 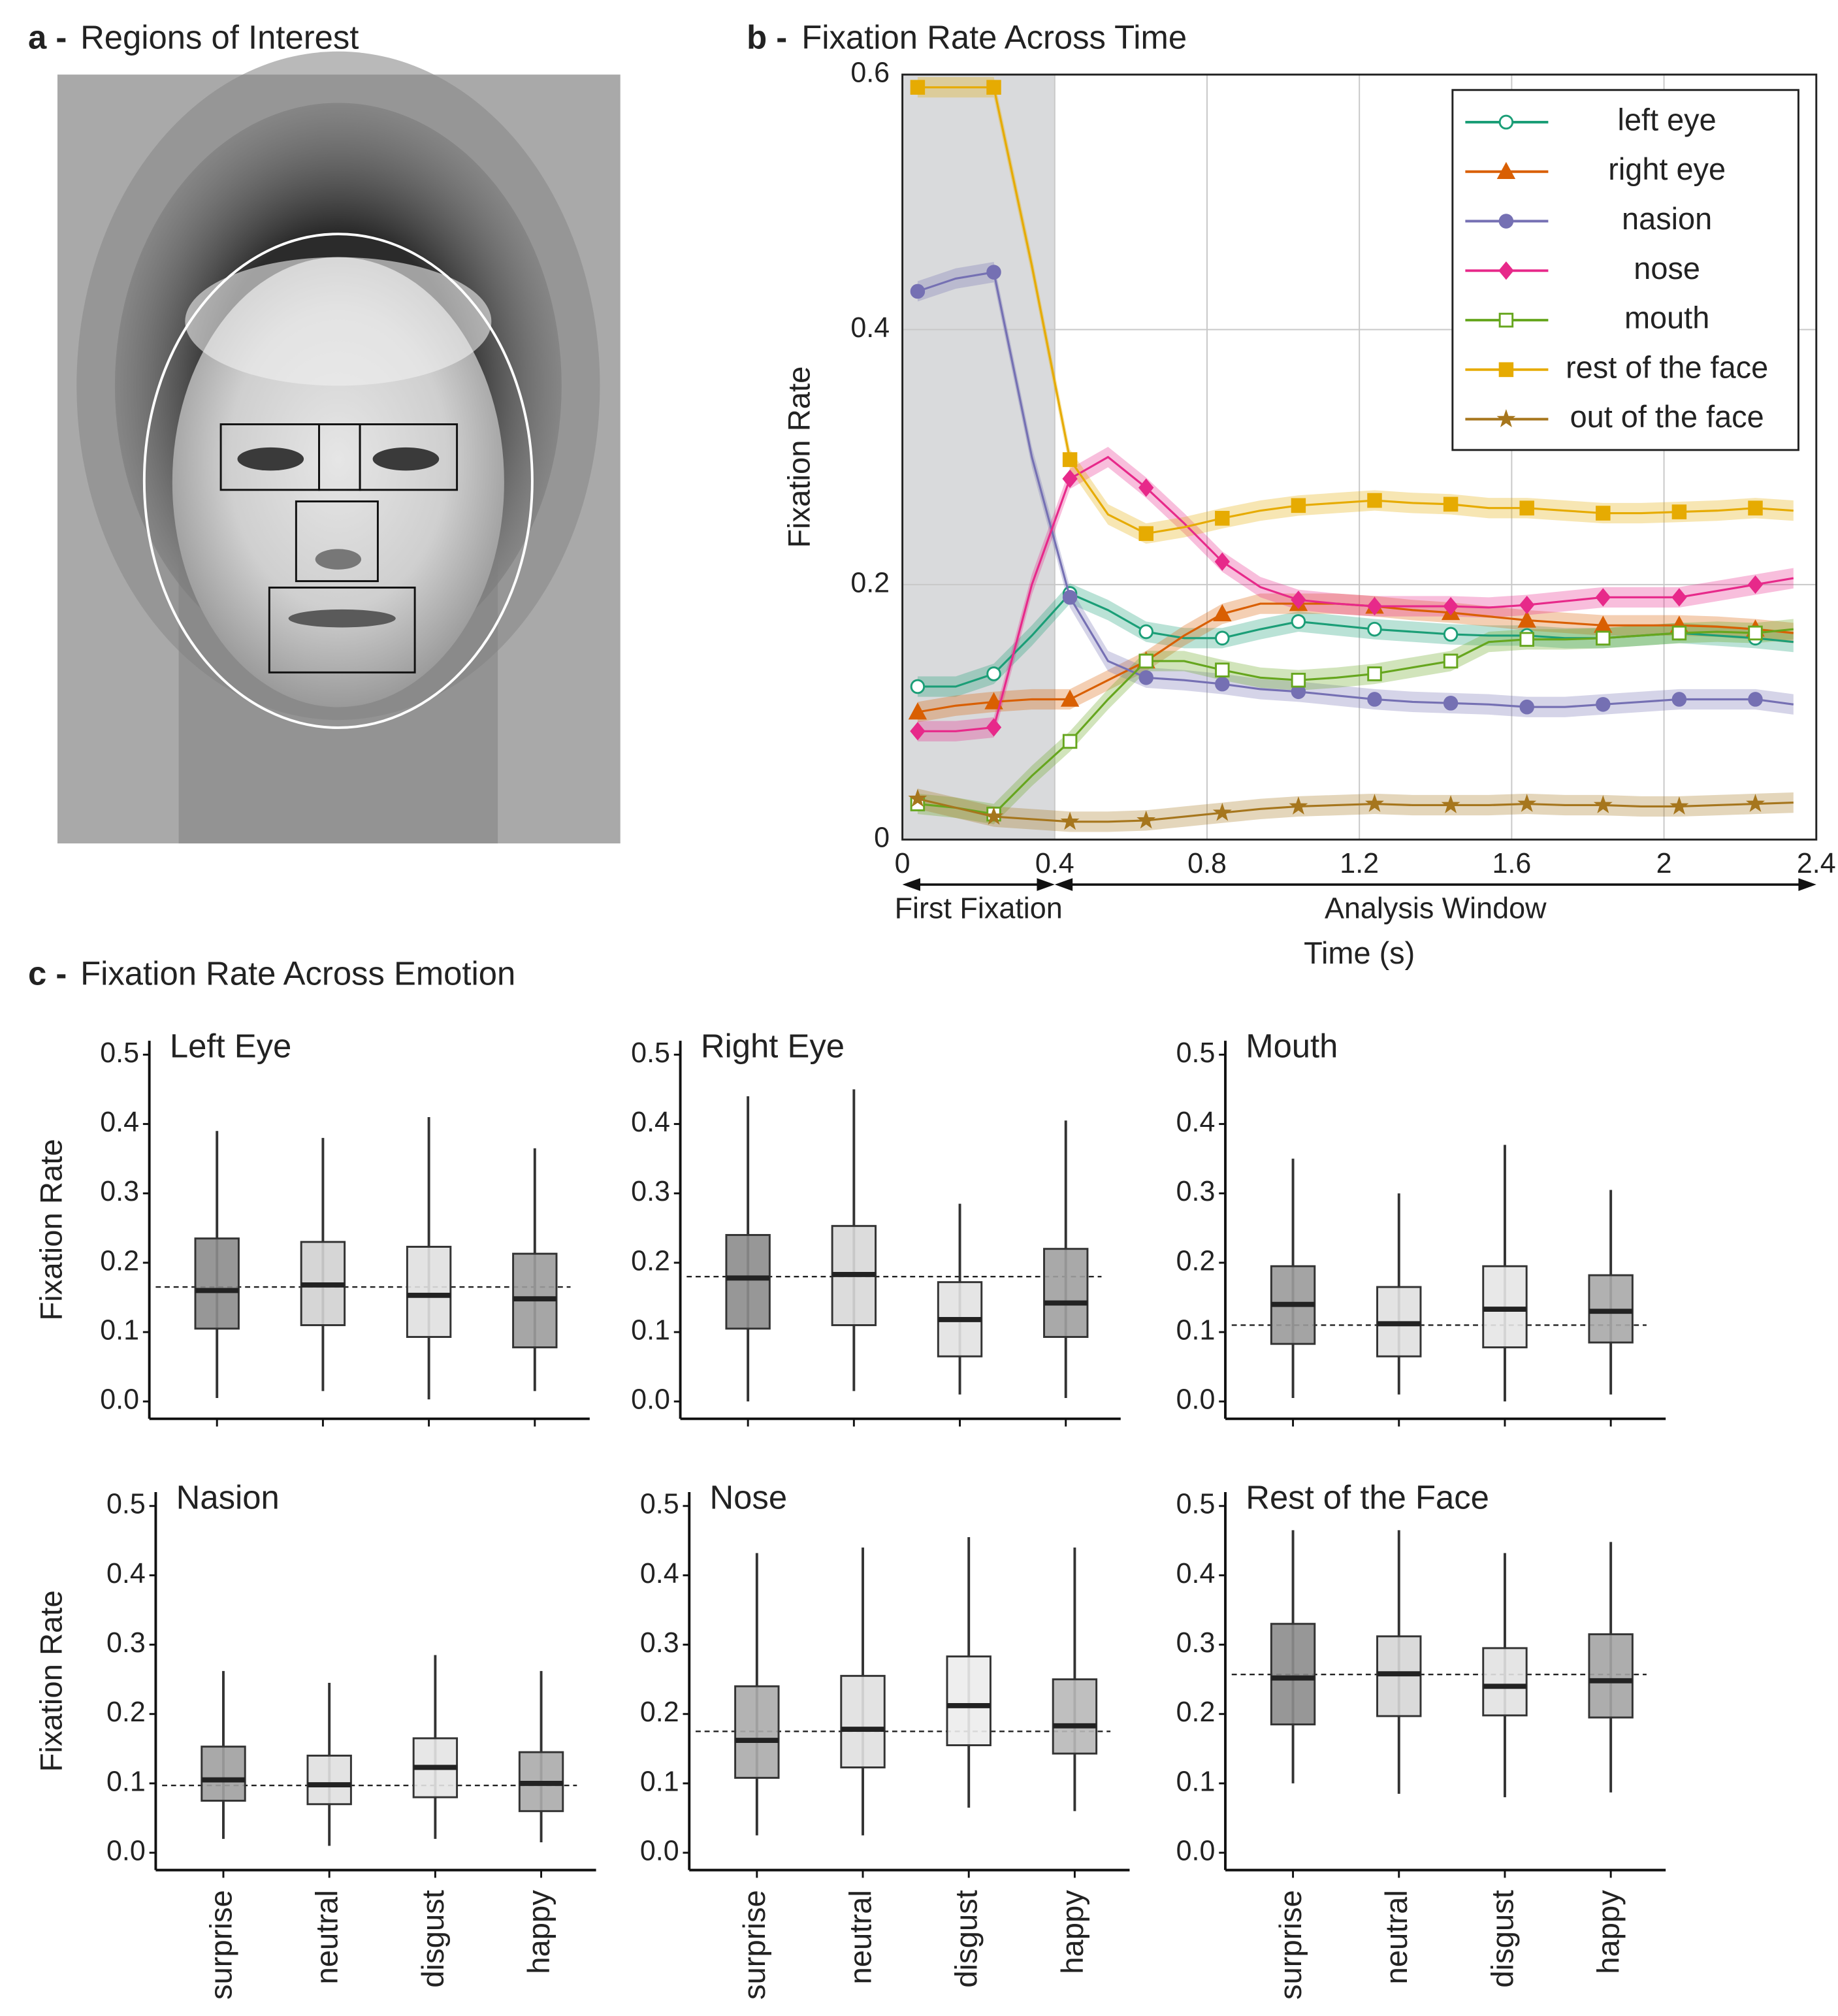 I want to click on x-tick-label: 0.4, so click(x=1054, y=863).